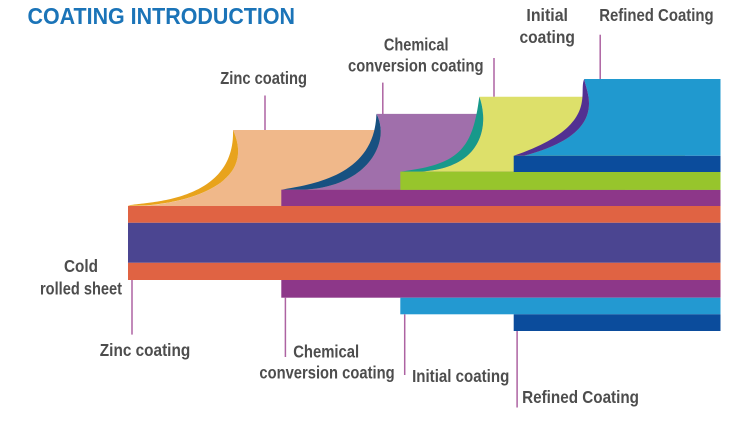 Image resolution: width=750 pixels, height=427 pixels. What do you see at coordinates (162, 16) in the screenshot?
I see `svg-text: COATING INTRODUCTION` at bounding box center [162, 16].